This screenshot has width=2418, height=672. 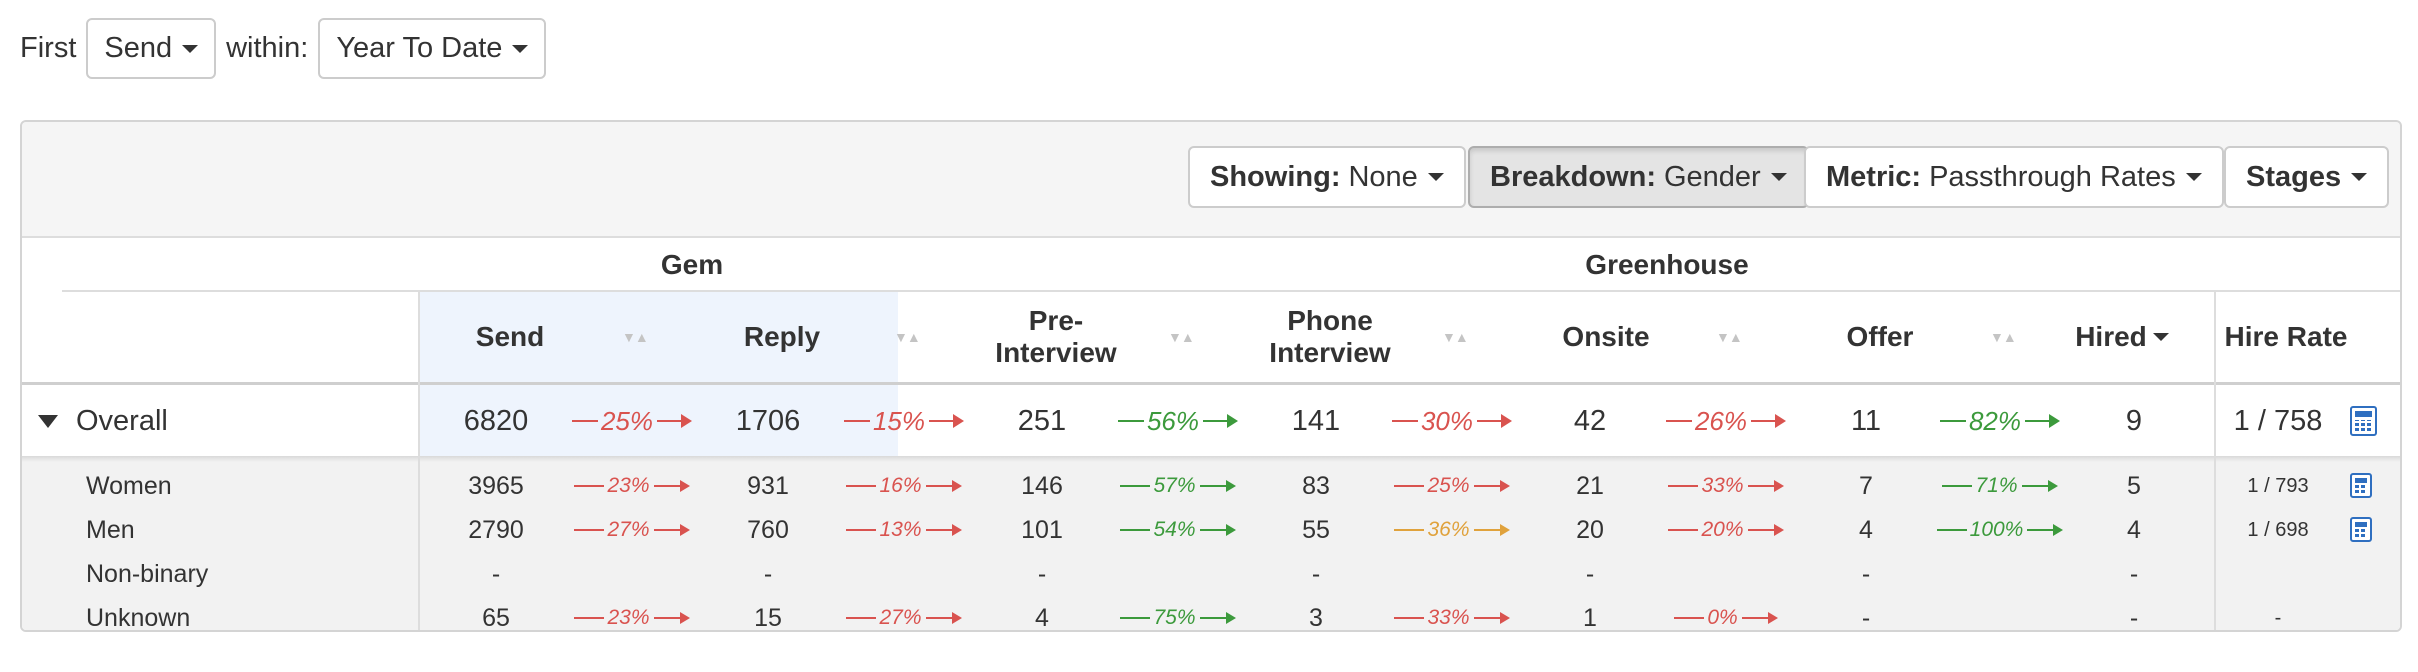 I want to click on first-label: First, so click(x=48, y=48).